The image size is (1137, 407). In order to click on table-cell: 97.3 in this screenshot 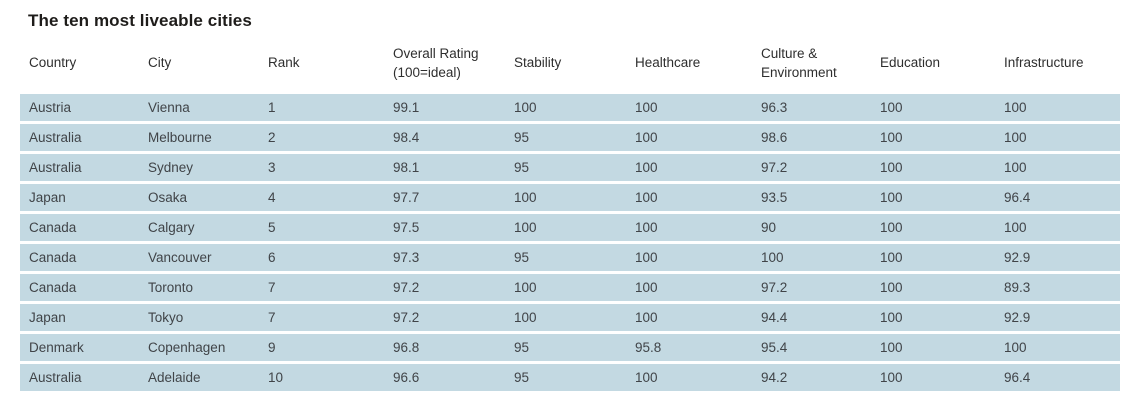, I will do `click(406, 257)`.